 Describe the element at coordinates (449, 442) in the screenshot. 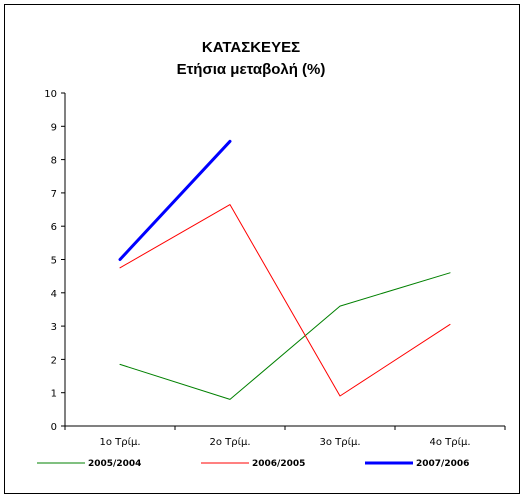

I see `x-tick-label: 4ο Τρίμ.` at that location.